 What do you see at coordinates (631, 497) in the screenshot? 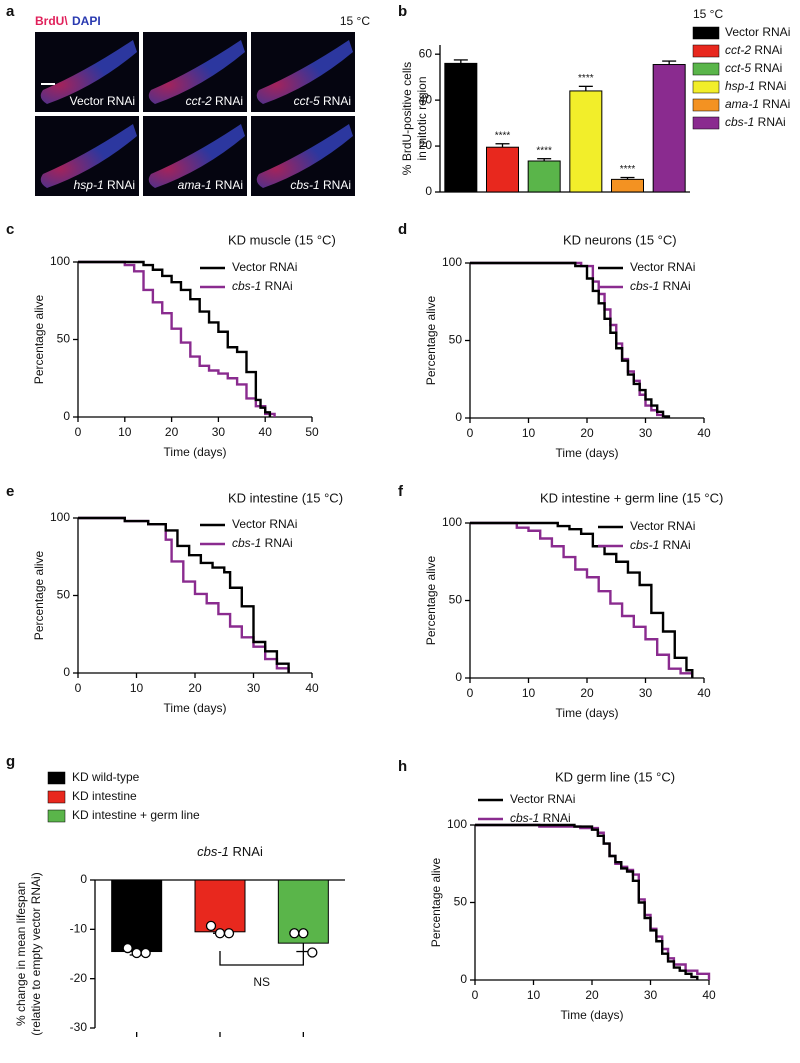
I see `chart-title: KD intestine + germ line (15 °C)` at bounding box center [631, 497].